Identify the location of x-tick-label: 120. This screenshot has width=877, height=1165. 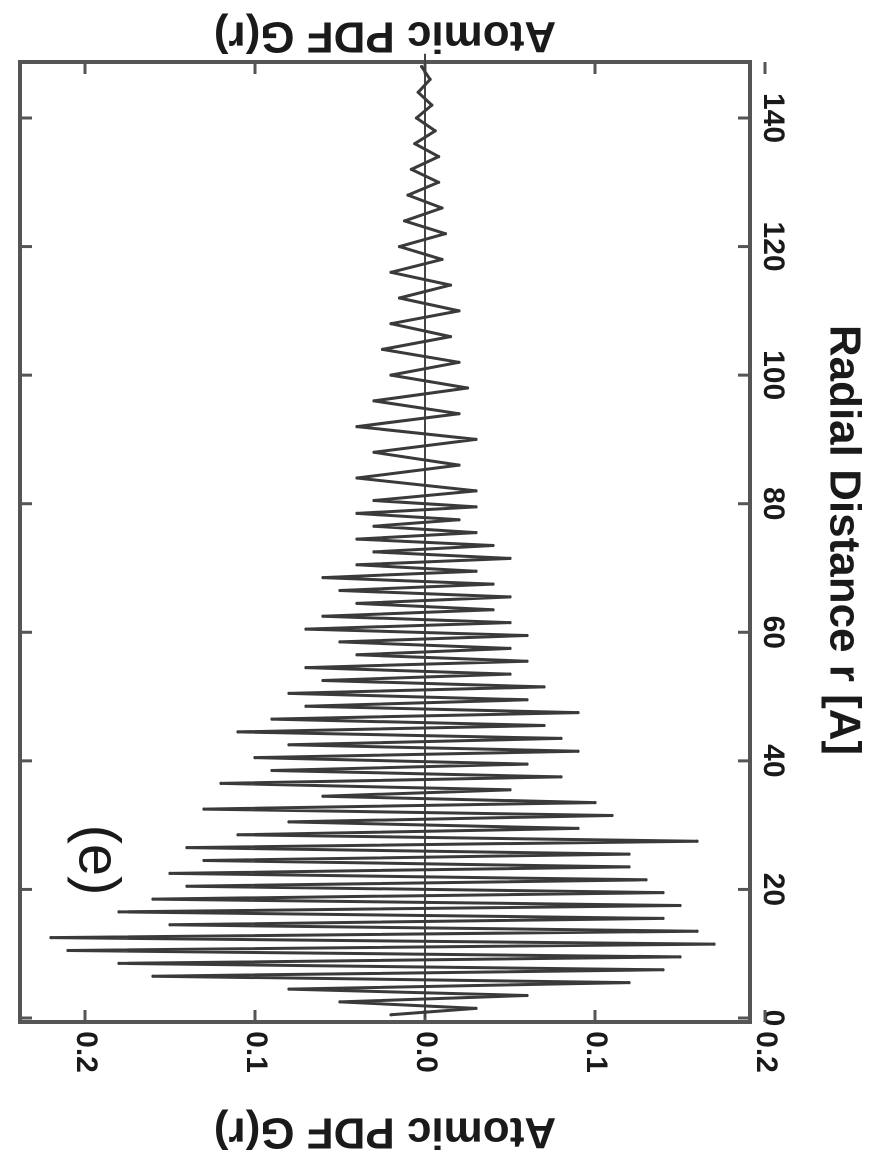
(773, 247).